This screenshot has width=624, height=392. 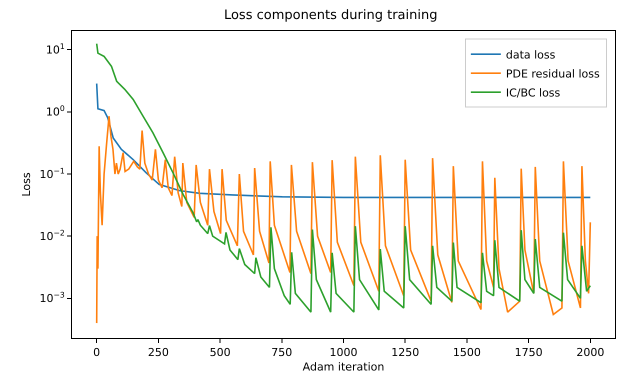 I want to click on x-tick-label: 250, so click(x=158, y=353).